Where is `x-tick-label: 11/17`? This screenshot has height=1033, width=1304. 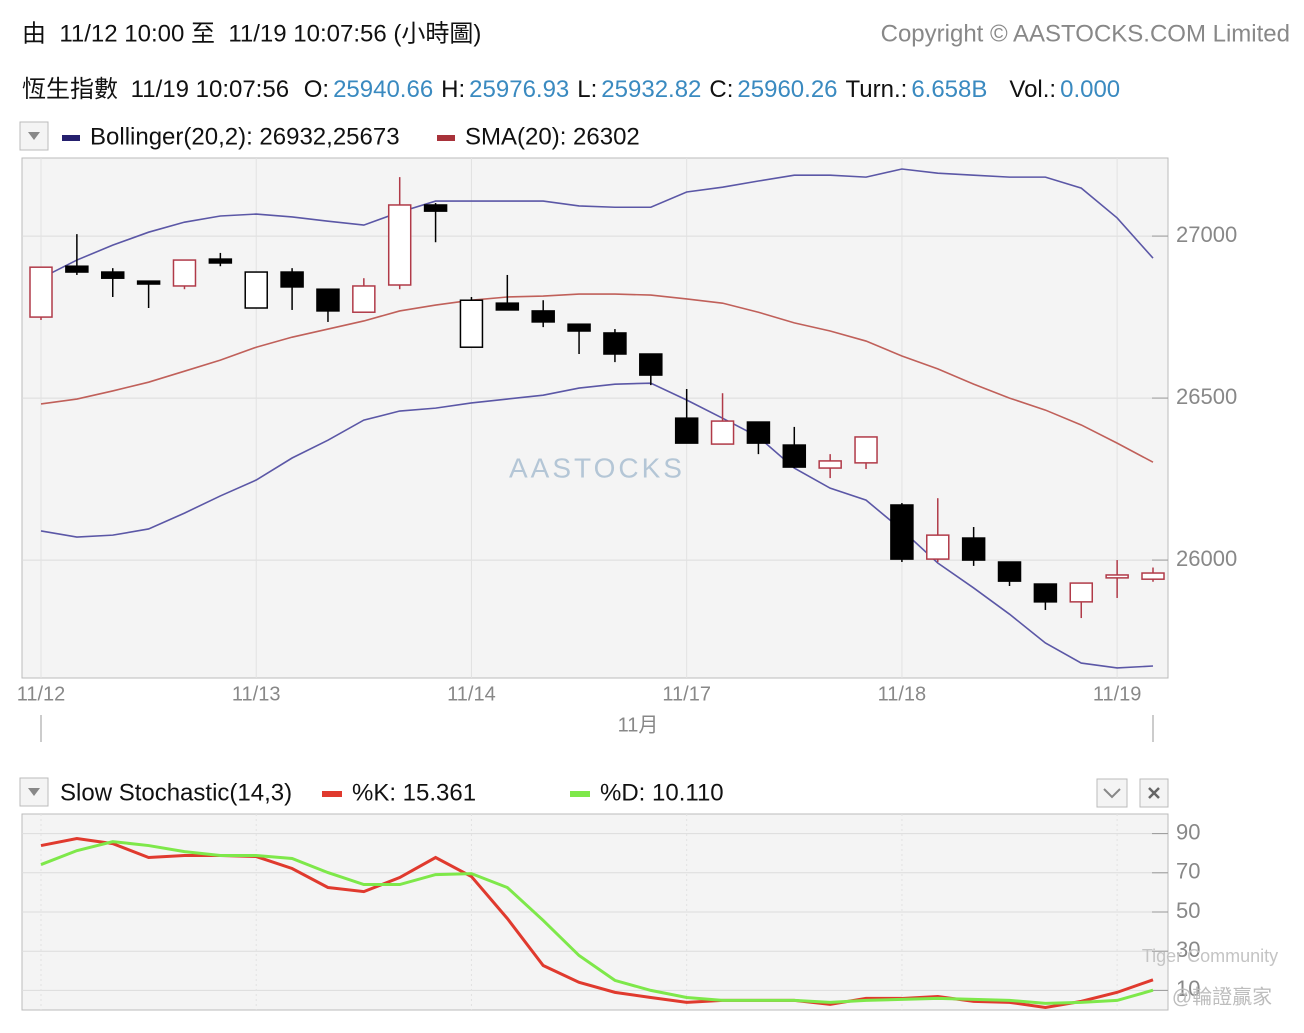
x-tick-label: 11/17 is located at coordinates (686, 694).